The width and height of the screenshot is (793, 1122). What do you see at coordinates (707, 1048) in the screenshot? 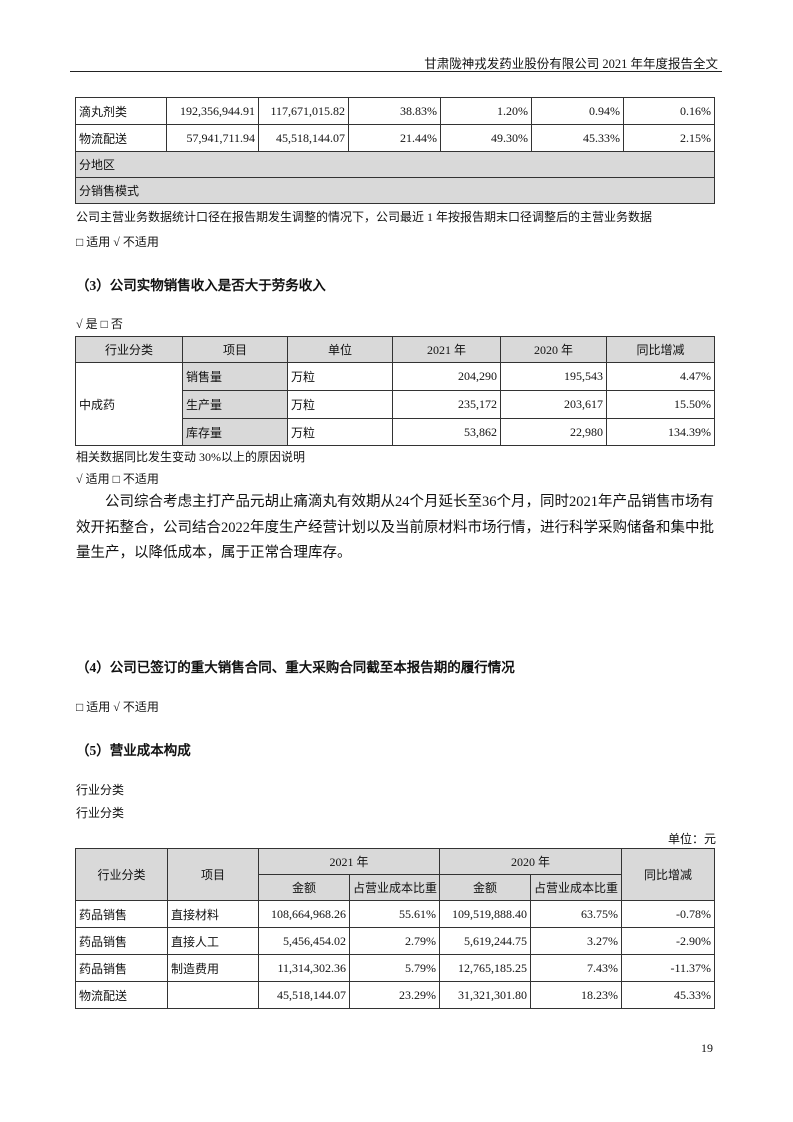
I see `page-number: 19` at bounding box center [707, 1048].